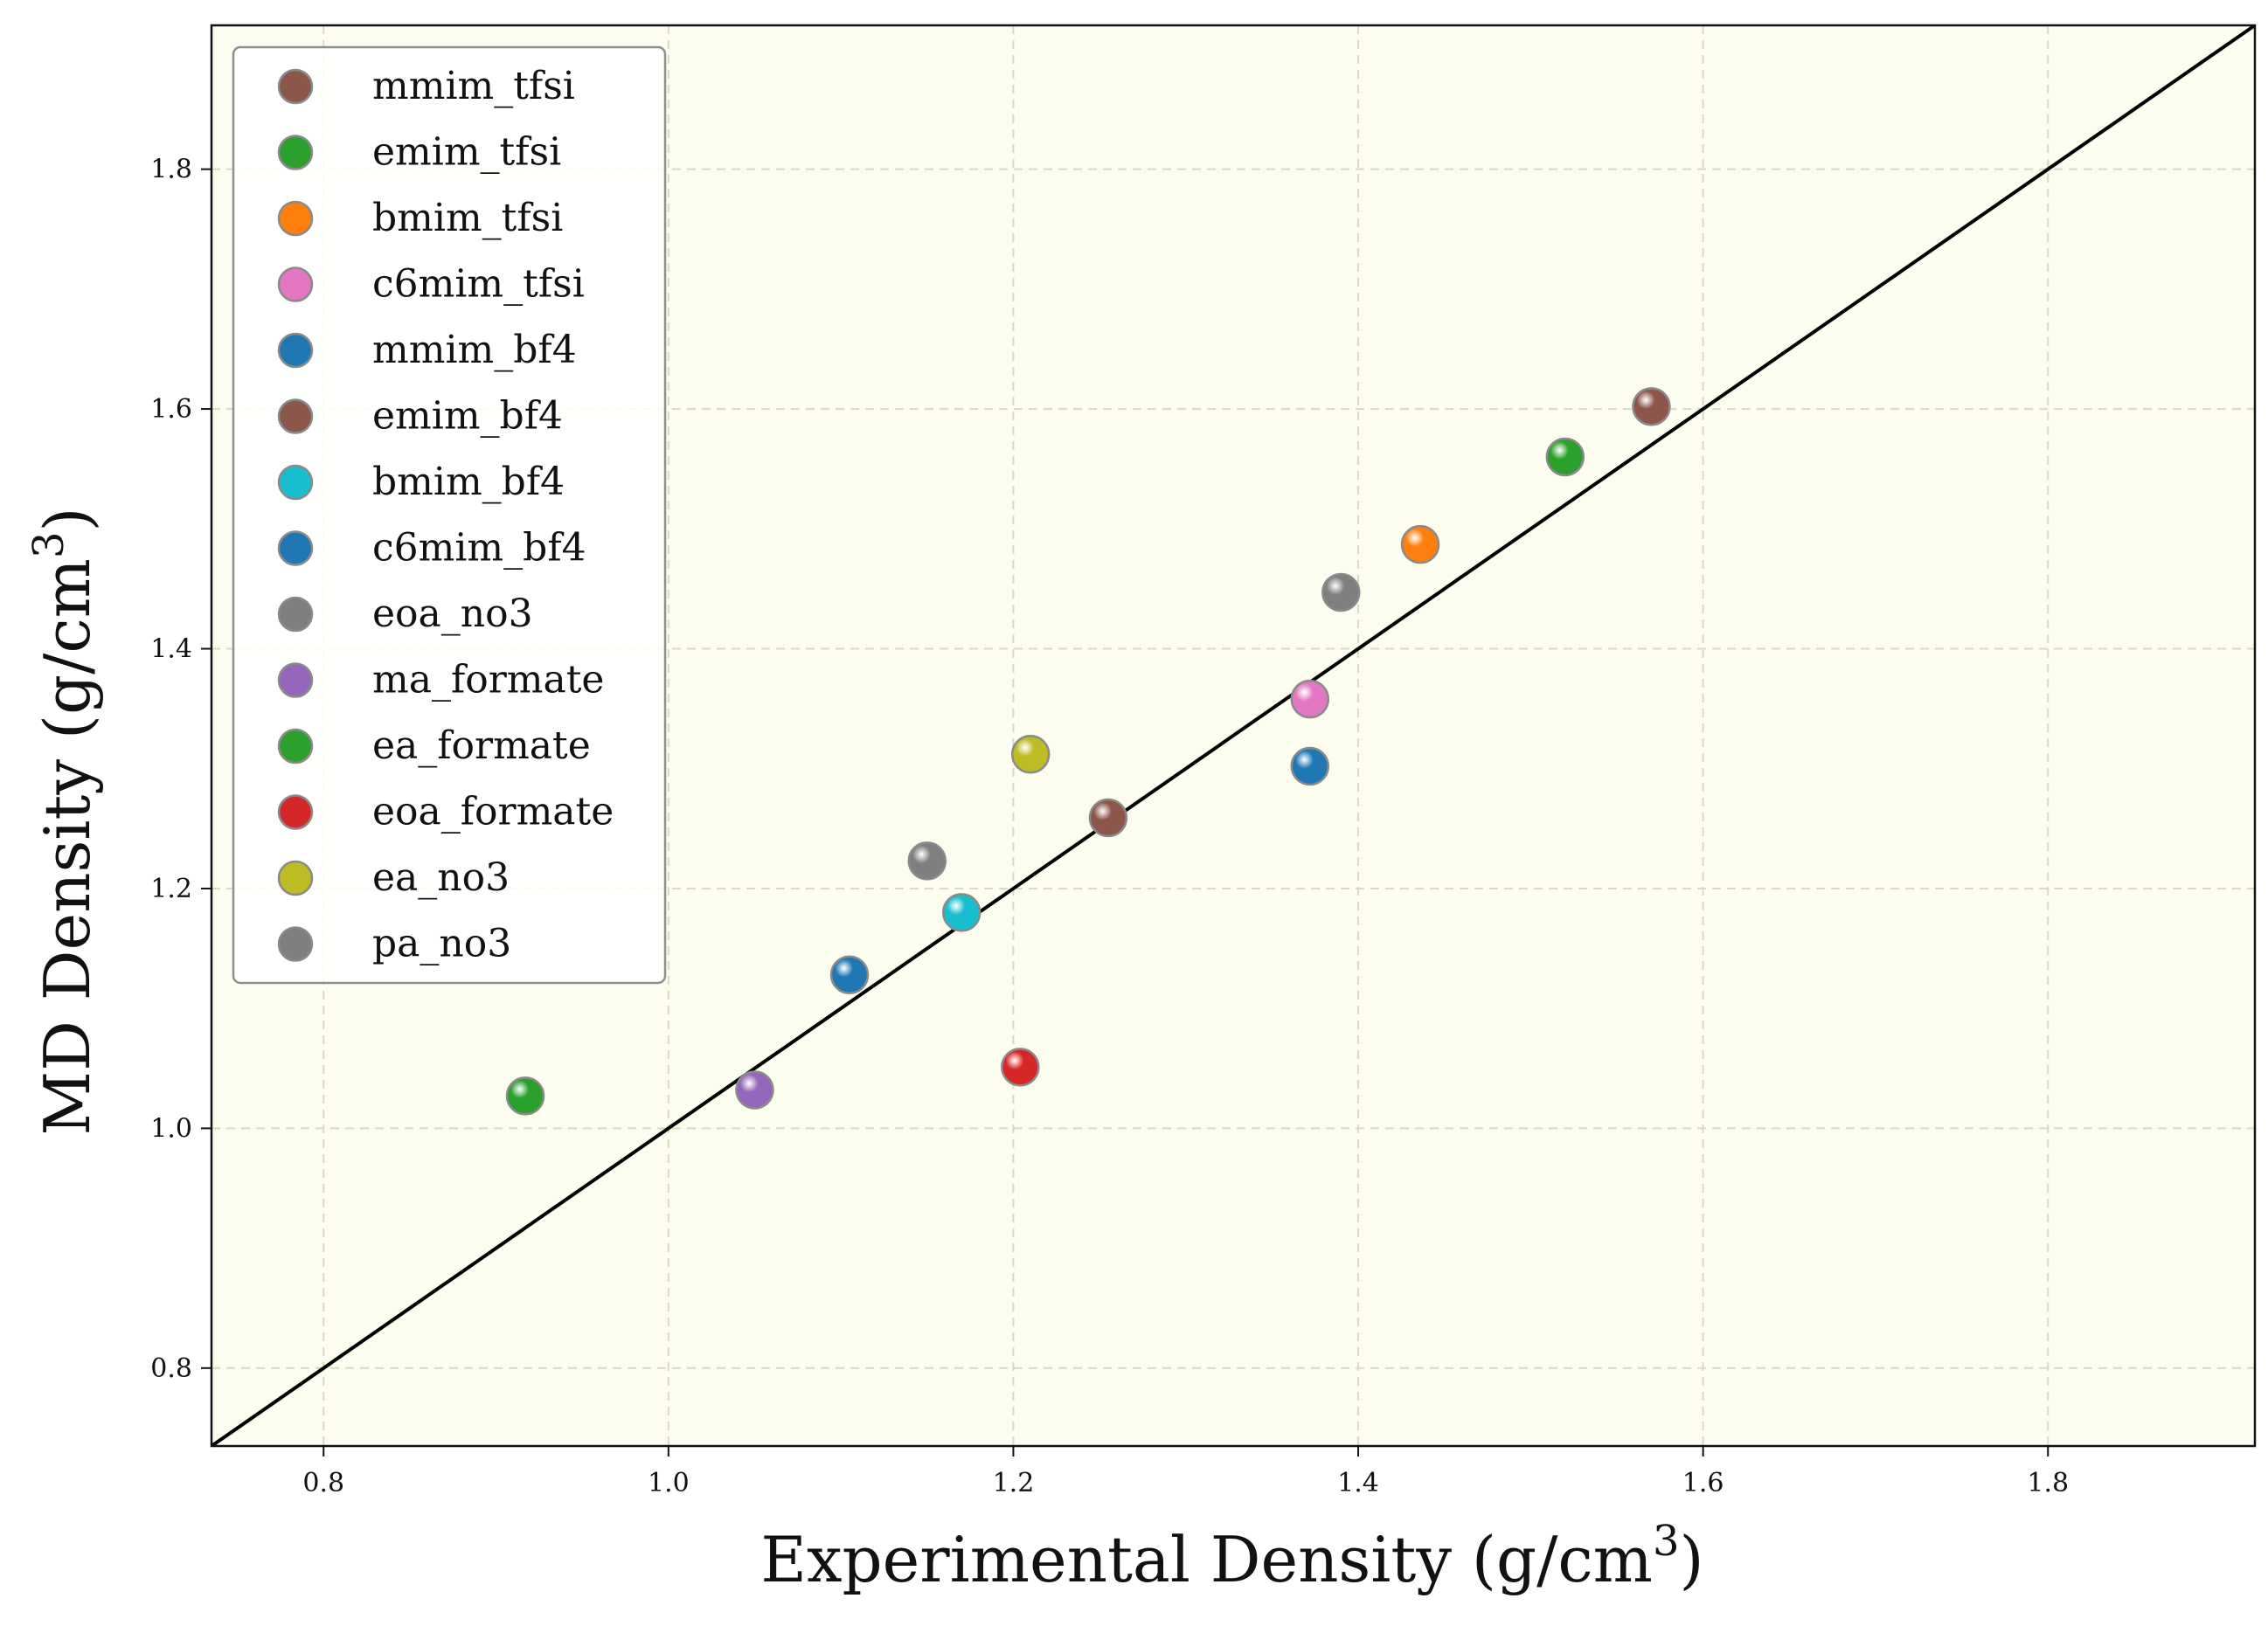 Image resolution: width=2268 pixels, height=1626 pixels. I want to click on legend-label: eoa_formate, so click(493, 812).